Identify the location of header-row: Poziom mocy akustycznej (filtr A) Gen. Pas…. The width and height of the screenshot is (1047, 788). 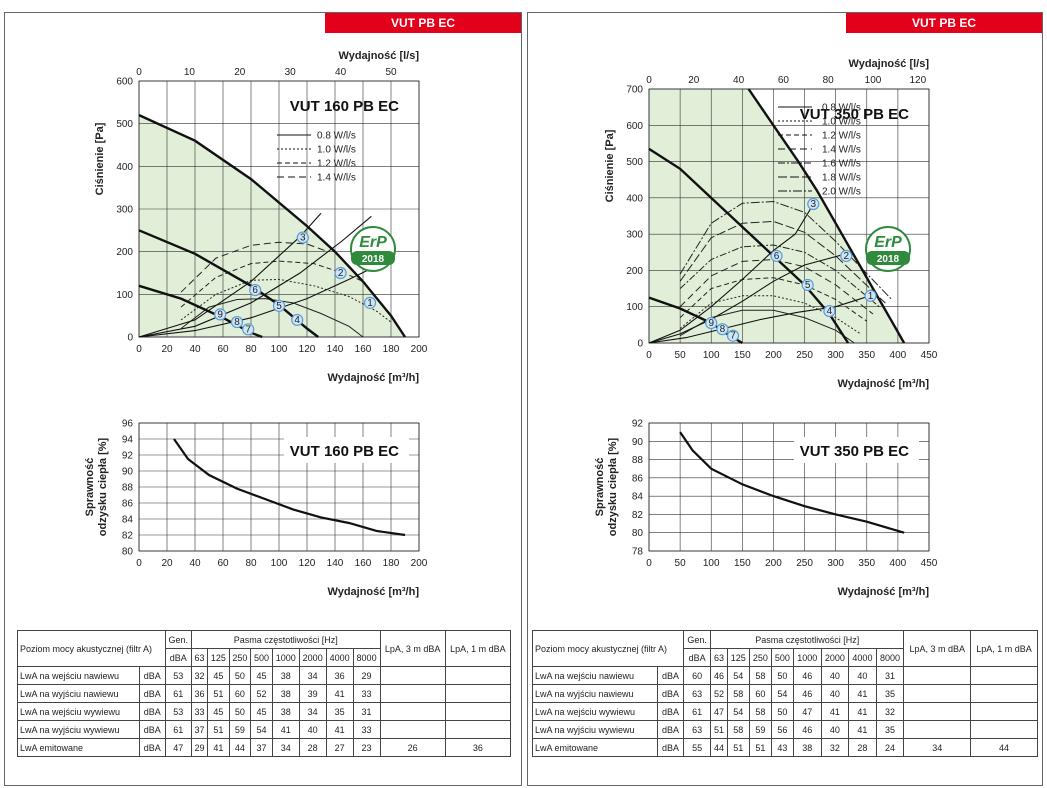
(264, 648).